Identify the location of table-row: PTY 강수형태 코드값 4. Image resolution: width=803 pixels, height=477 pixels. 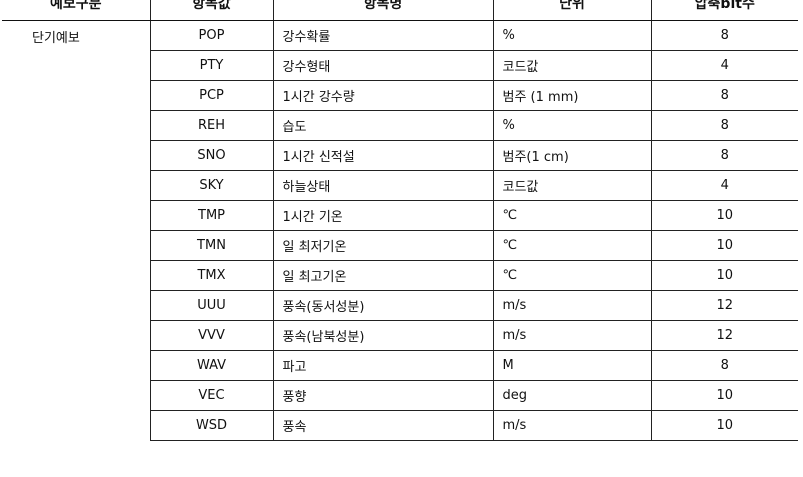
(400, 65).